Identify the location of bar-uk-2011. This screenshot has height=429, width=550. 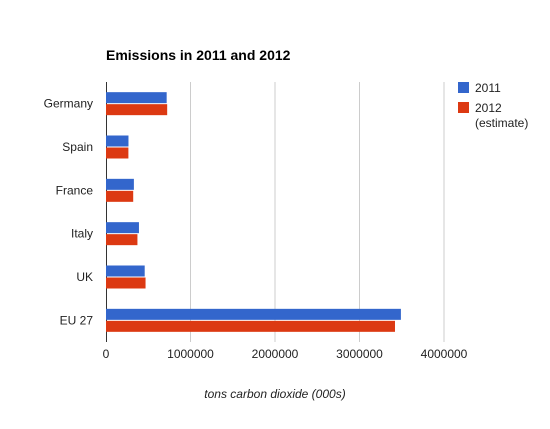
(125, 271).